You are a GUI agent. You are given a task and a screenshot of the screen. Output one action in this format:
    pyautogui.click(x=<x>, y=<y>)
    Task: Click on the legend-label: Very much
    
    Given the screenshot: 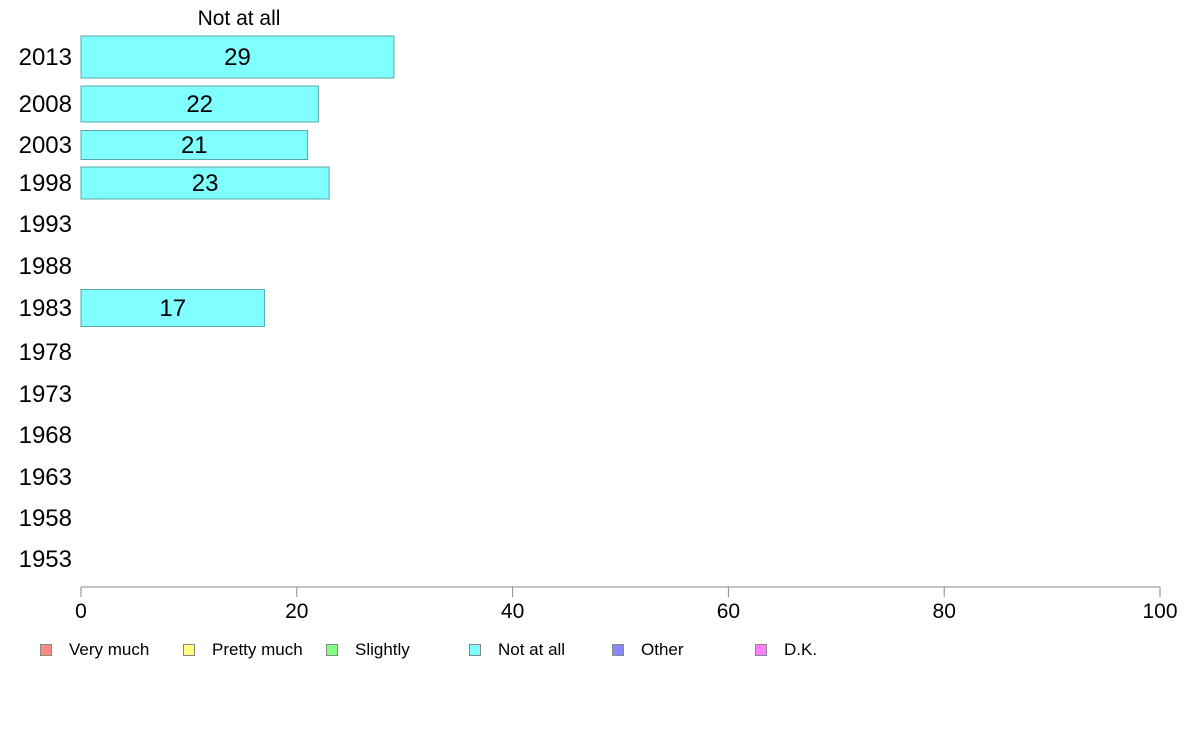 What is the action you would take?
    pyautogui.click(x=109, y=649)
    